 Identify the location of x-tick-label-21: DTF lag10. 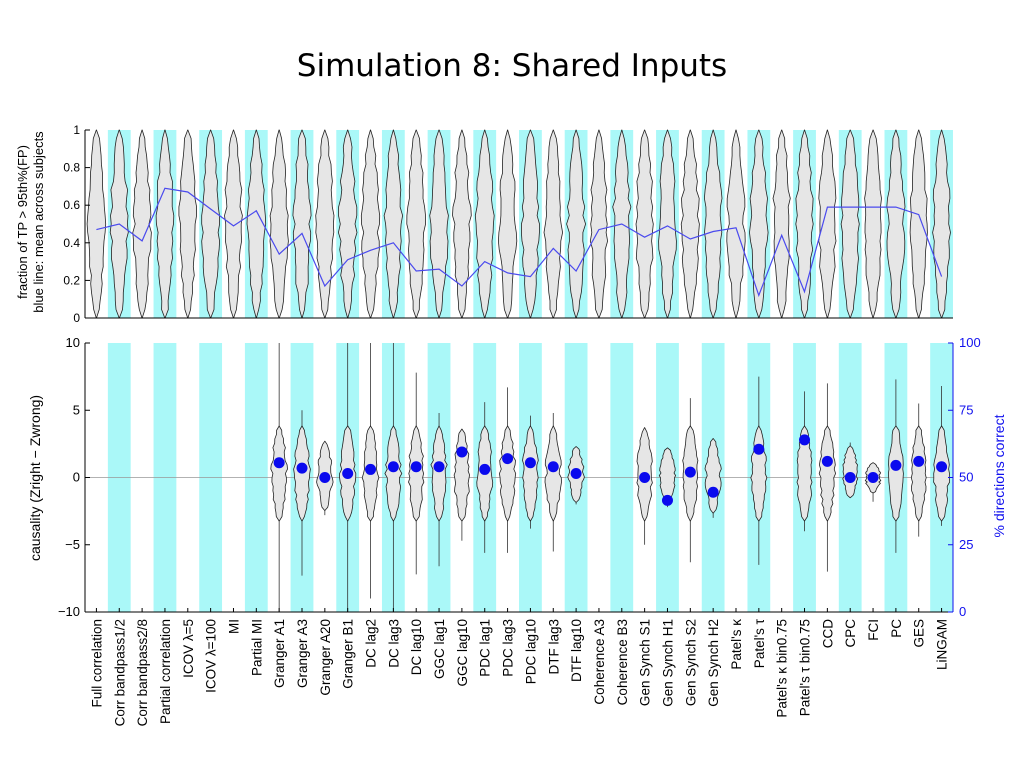
(576, 650).